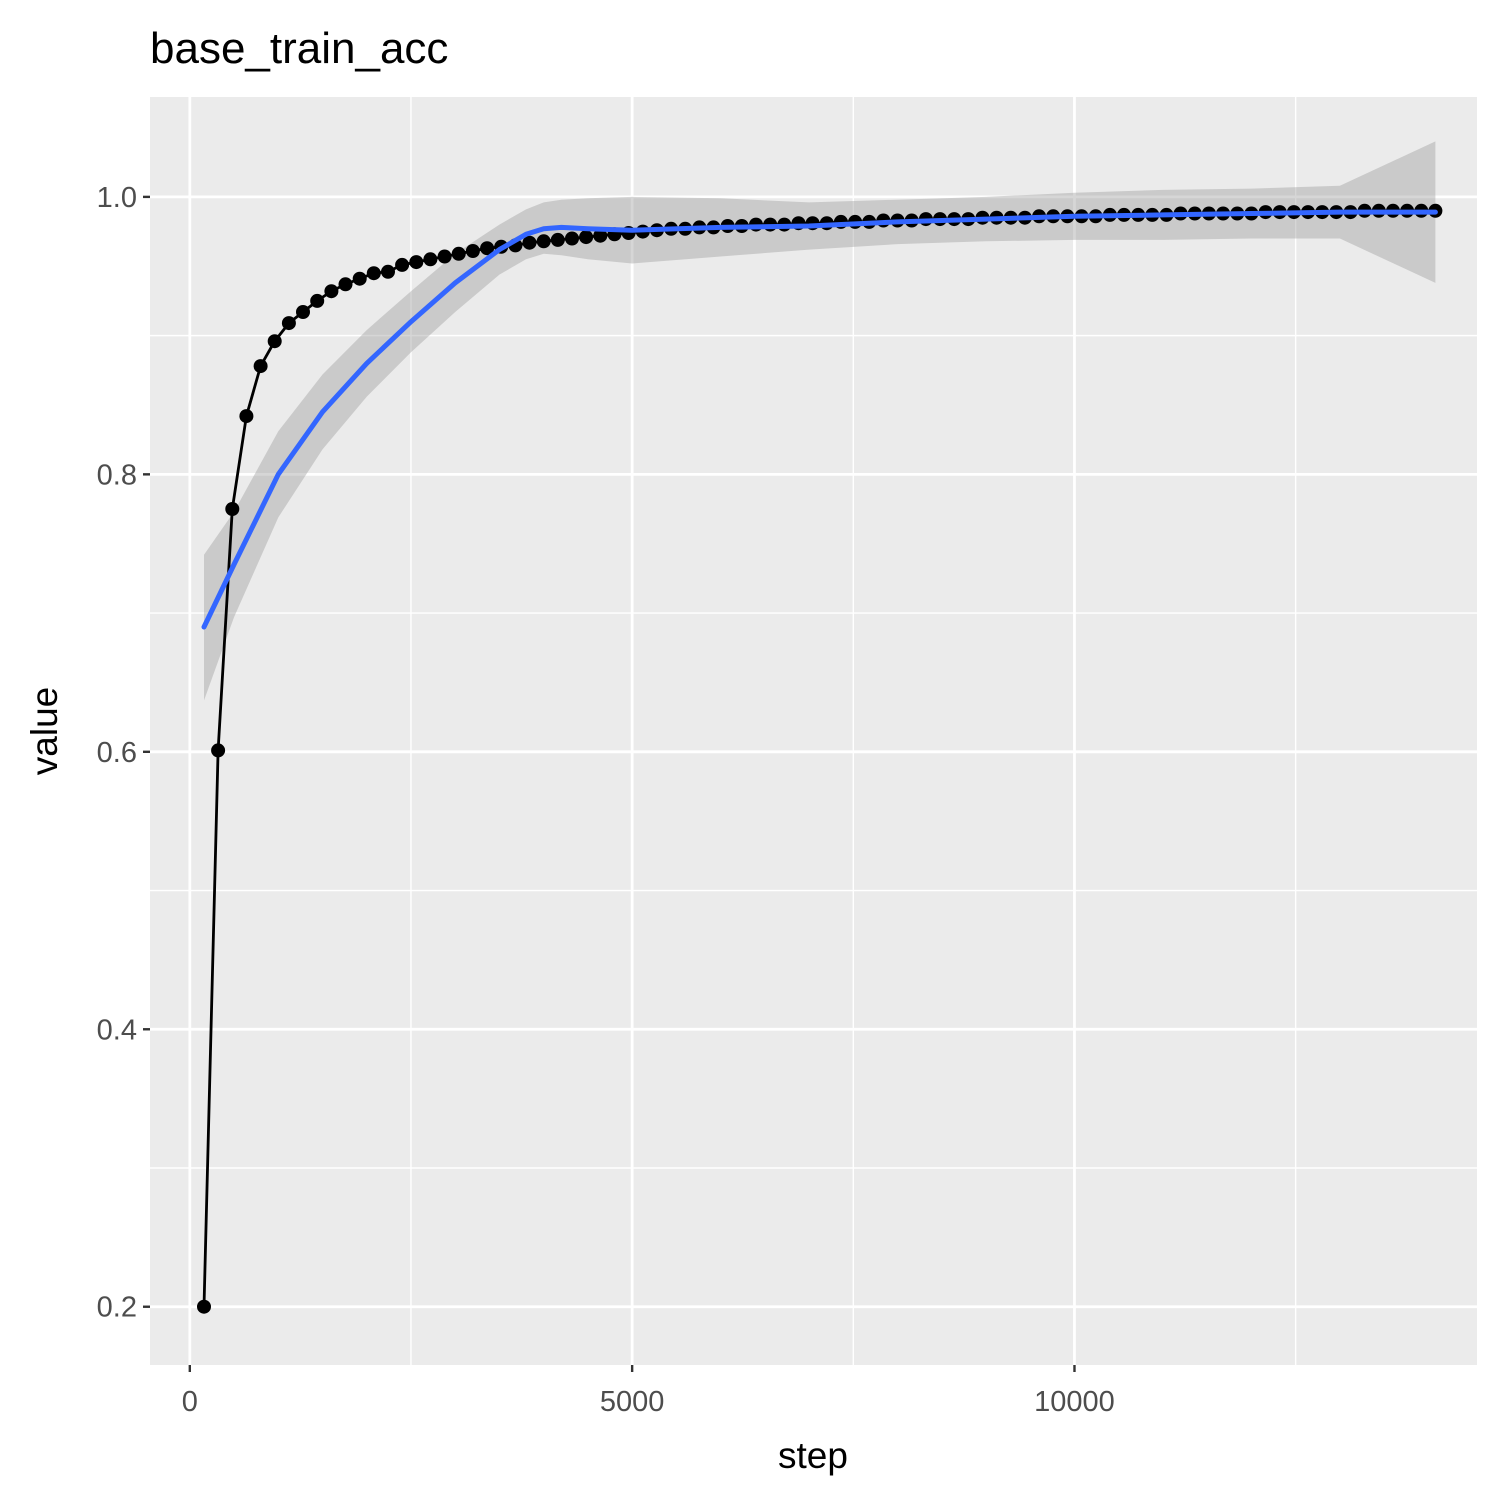 This screenshot has width=1500, height=1500. I want to click on y-tick-label: 0.8, so click(117, 475).